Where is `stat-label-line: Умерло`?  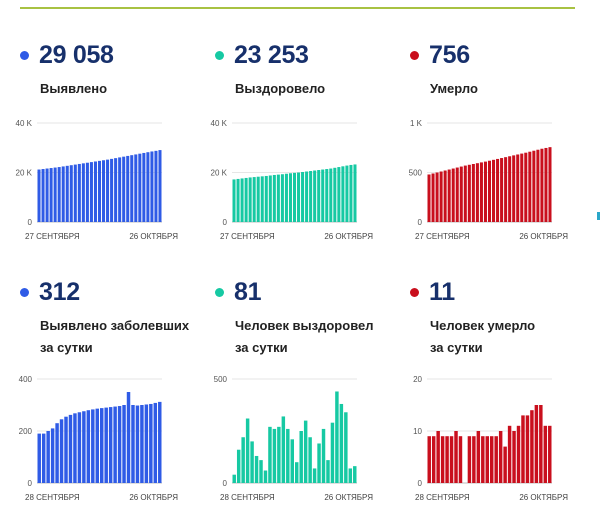
stat-label-line: Умерло is located at coordinates (454, 88).